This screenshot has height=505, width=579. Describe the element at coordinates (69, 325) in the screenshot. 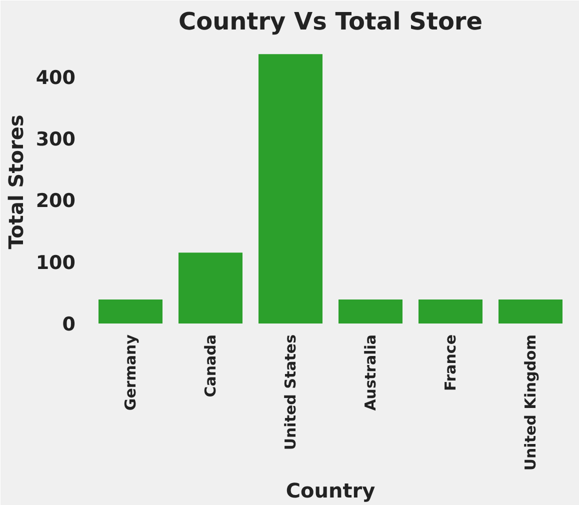

I see `y-tick-label: 0` at that location.